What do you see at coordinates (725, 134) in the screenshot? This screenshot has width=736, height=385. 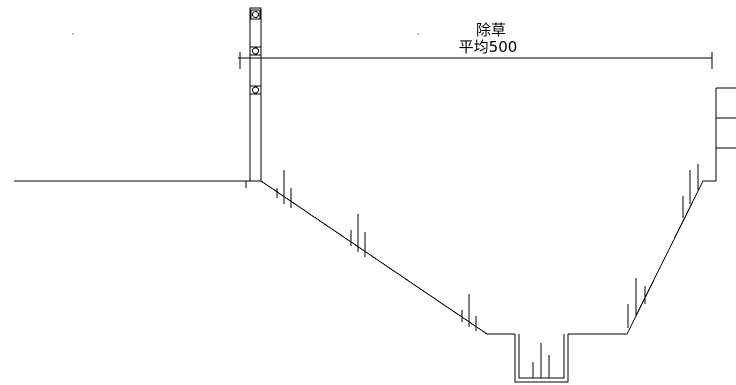 I see `right-structure` at bounding box center [725, 134].